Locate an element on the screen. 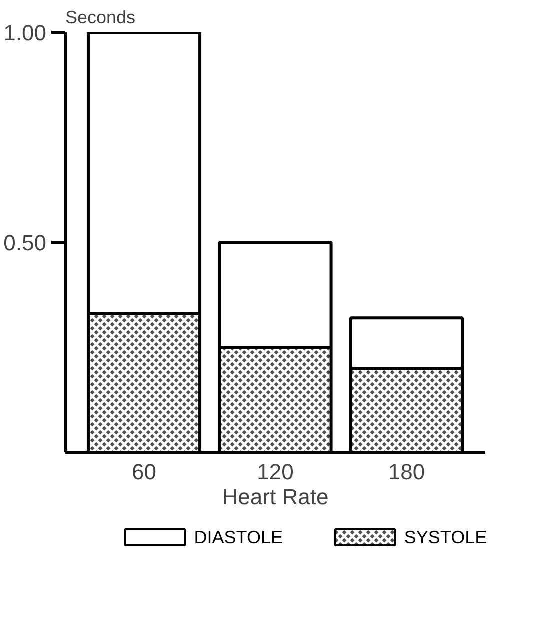 The width and height of the screenshot is (553, 617). x-tick-label: 60 is located at coordinates (144, 472).